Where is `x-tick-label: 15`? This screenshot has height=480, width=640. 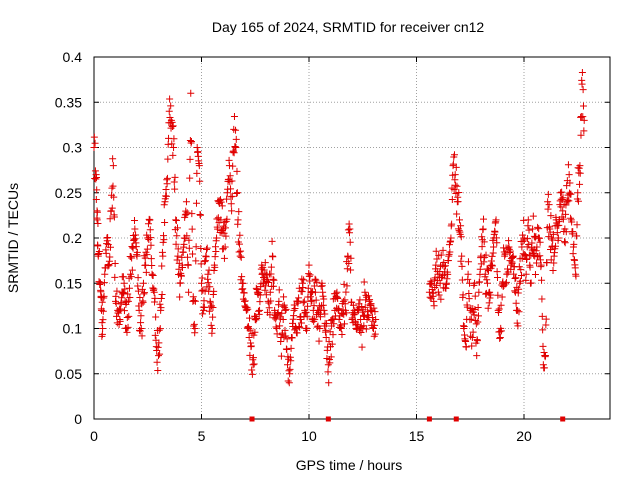
x-tick-label: 15 is located at coordinates (417, 436).